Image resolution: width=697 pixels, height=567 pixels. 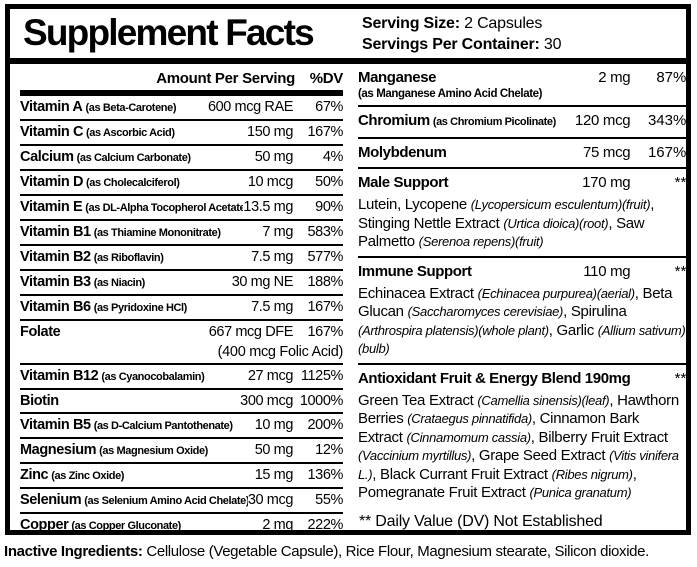 I want to click on nutrient-row-line: Manganese 2 mg 87%, so click(x=522, y=77).